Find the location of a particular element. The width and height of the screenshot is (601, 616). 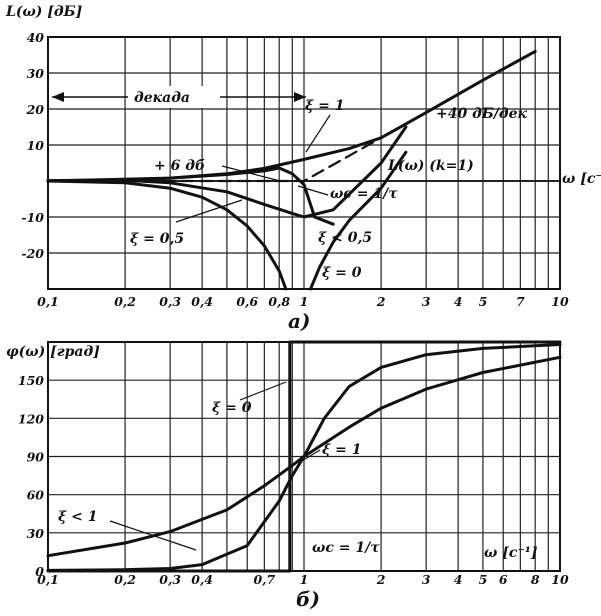

annotation-decade: декада is located at coordinates (162, 98).